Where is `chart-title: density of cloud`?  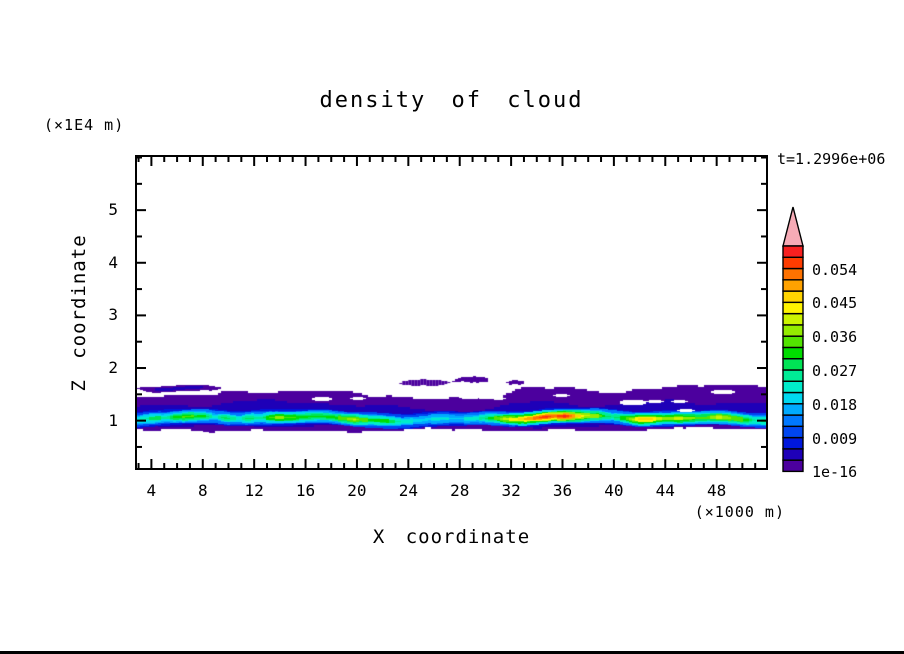
chart-title: density of cloud is located at coordinates (451, 100).